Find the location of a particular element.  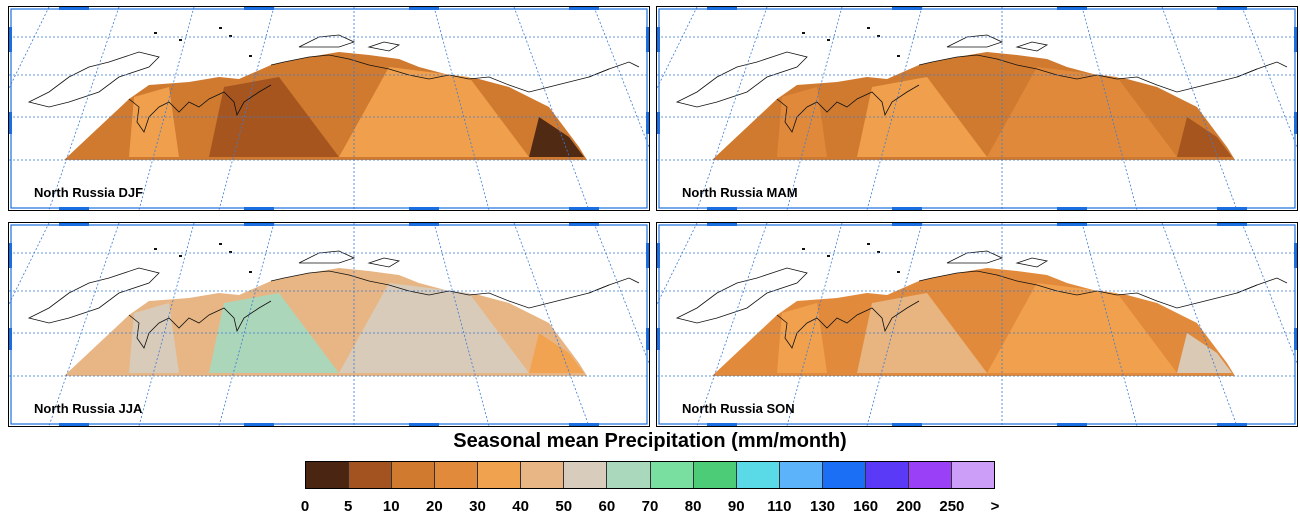

panel-label: North Russia DJF is located at coordinates (89, 192).